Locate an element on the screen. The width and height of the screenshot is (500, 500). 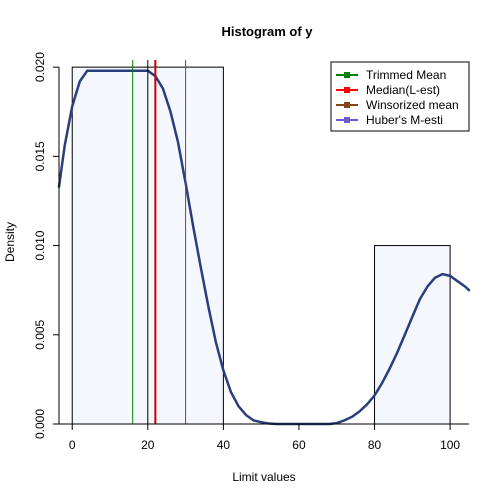
y-tick-label: 0.015 is located at coordinates (40, 156).